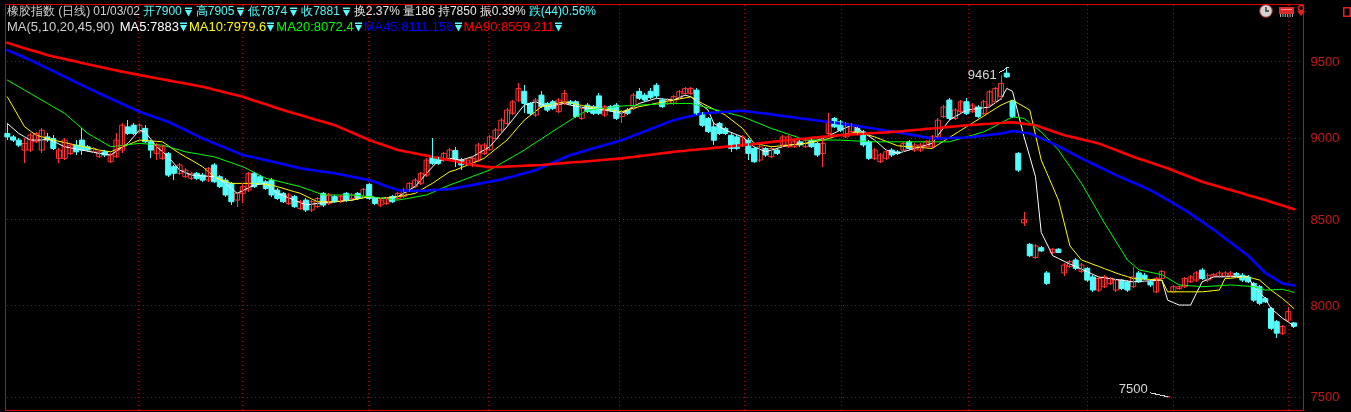 This screenshot has height=412, width=1351. Describe the element at coordinates (1325, 138) in the screenshot. I see `y-tick-label: 9000` at that location.